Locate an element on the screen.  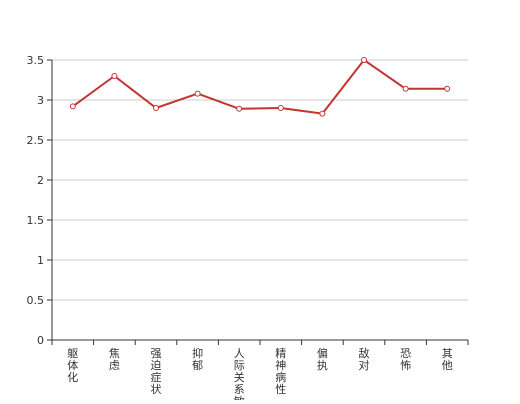
y-tick-label: 2.5 is located at coordinates (36, 140).